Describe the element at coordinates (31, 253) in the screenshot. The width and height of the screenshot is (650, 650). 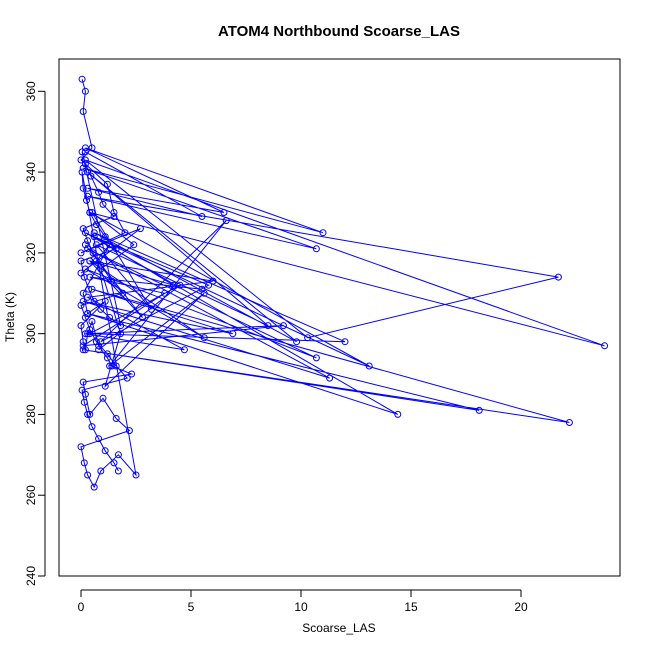
I see `y-tick-label: 320` at that location.